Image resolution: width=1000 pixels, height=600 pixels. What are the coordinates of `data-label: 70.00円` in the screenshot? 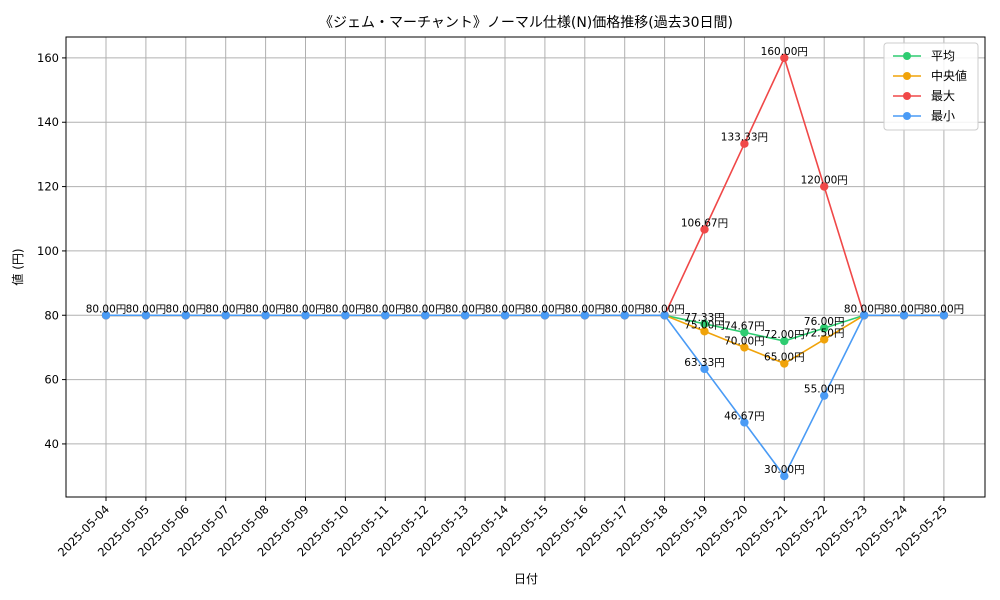 It's located at (744, 341).